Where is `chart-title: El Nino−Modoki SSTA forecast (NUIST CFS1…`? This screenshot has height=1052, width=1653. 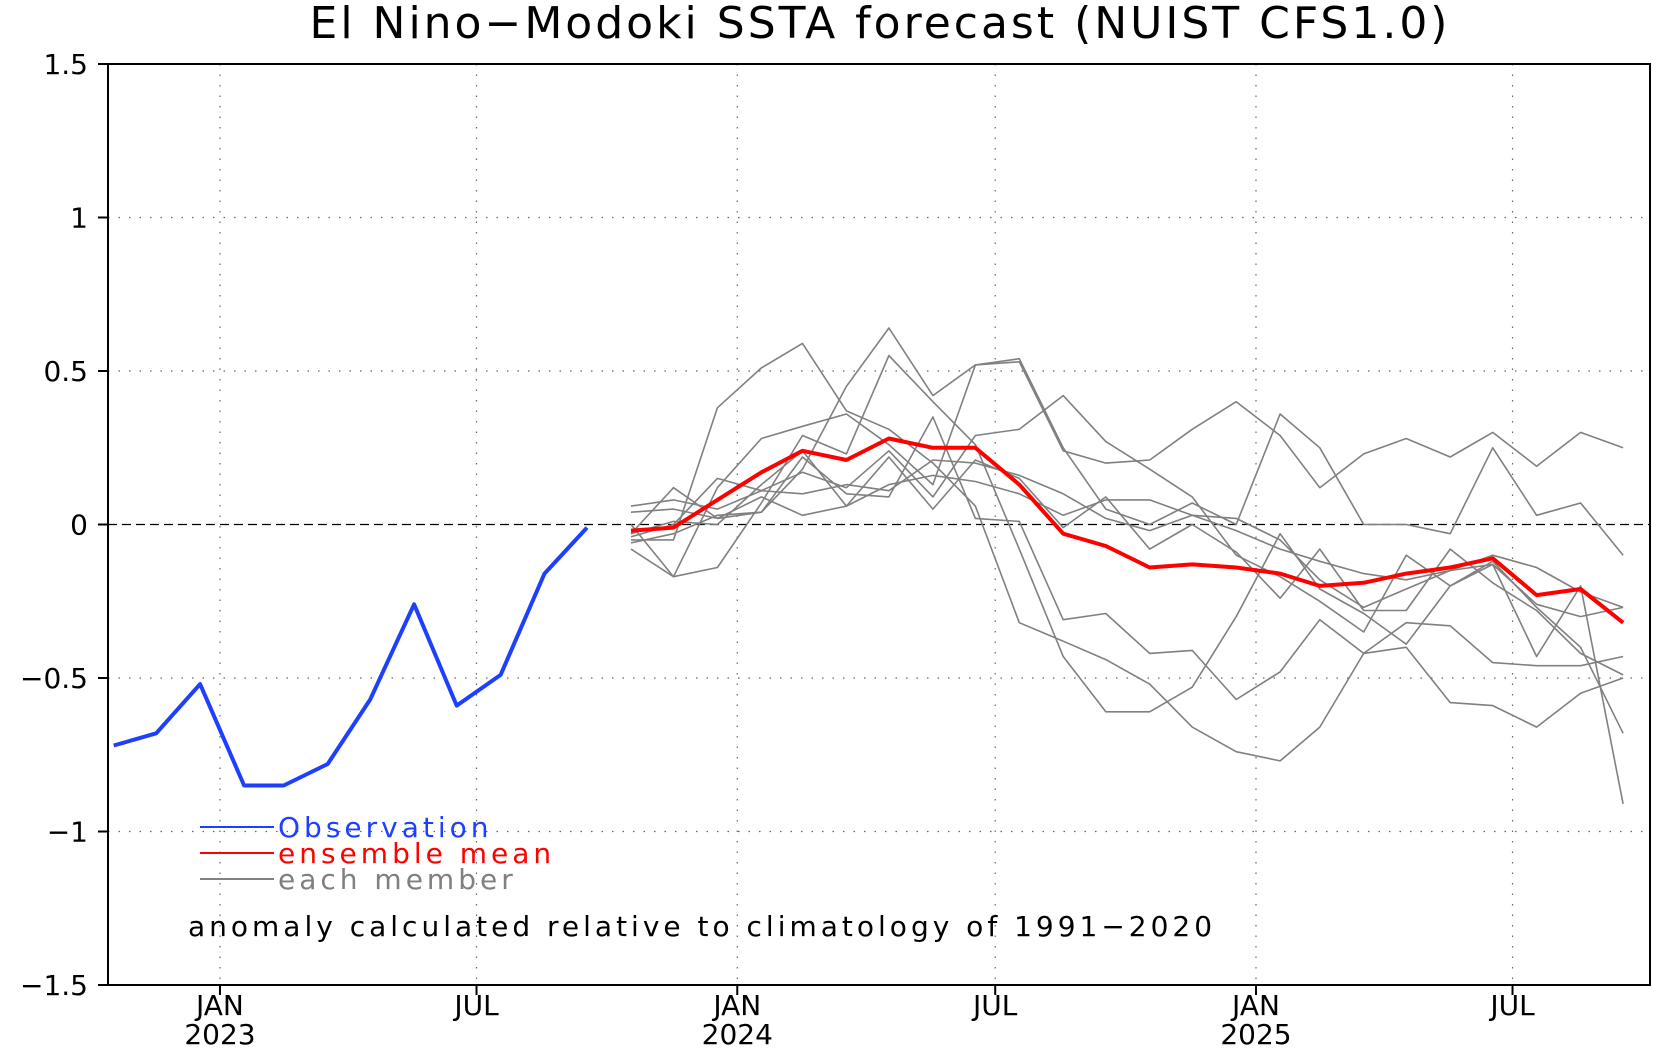
chart-title: El Nino−Modoki SSTA forecast (NUIST CFS1… is located at coordinates (880, 24).